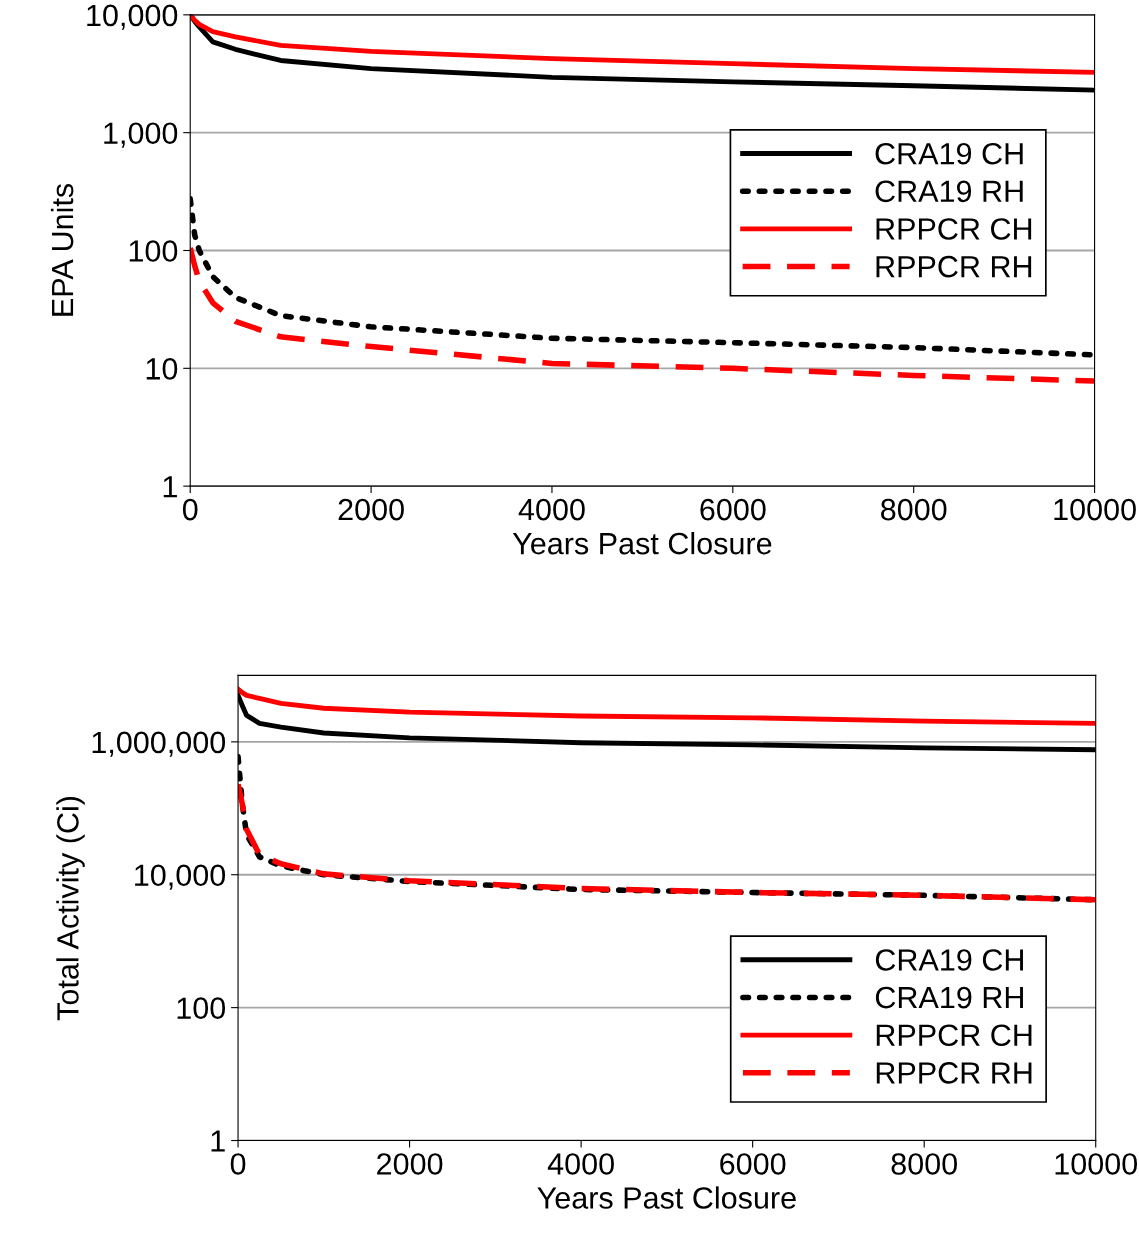  Describe the element at coordinates (62, 249) in the screenshot. I see `y-axis-title: EPA Units` at that location.